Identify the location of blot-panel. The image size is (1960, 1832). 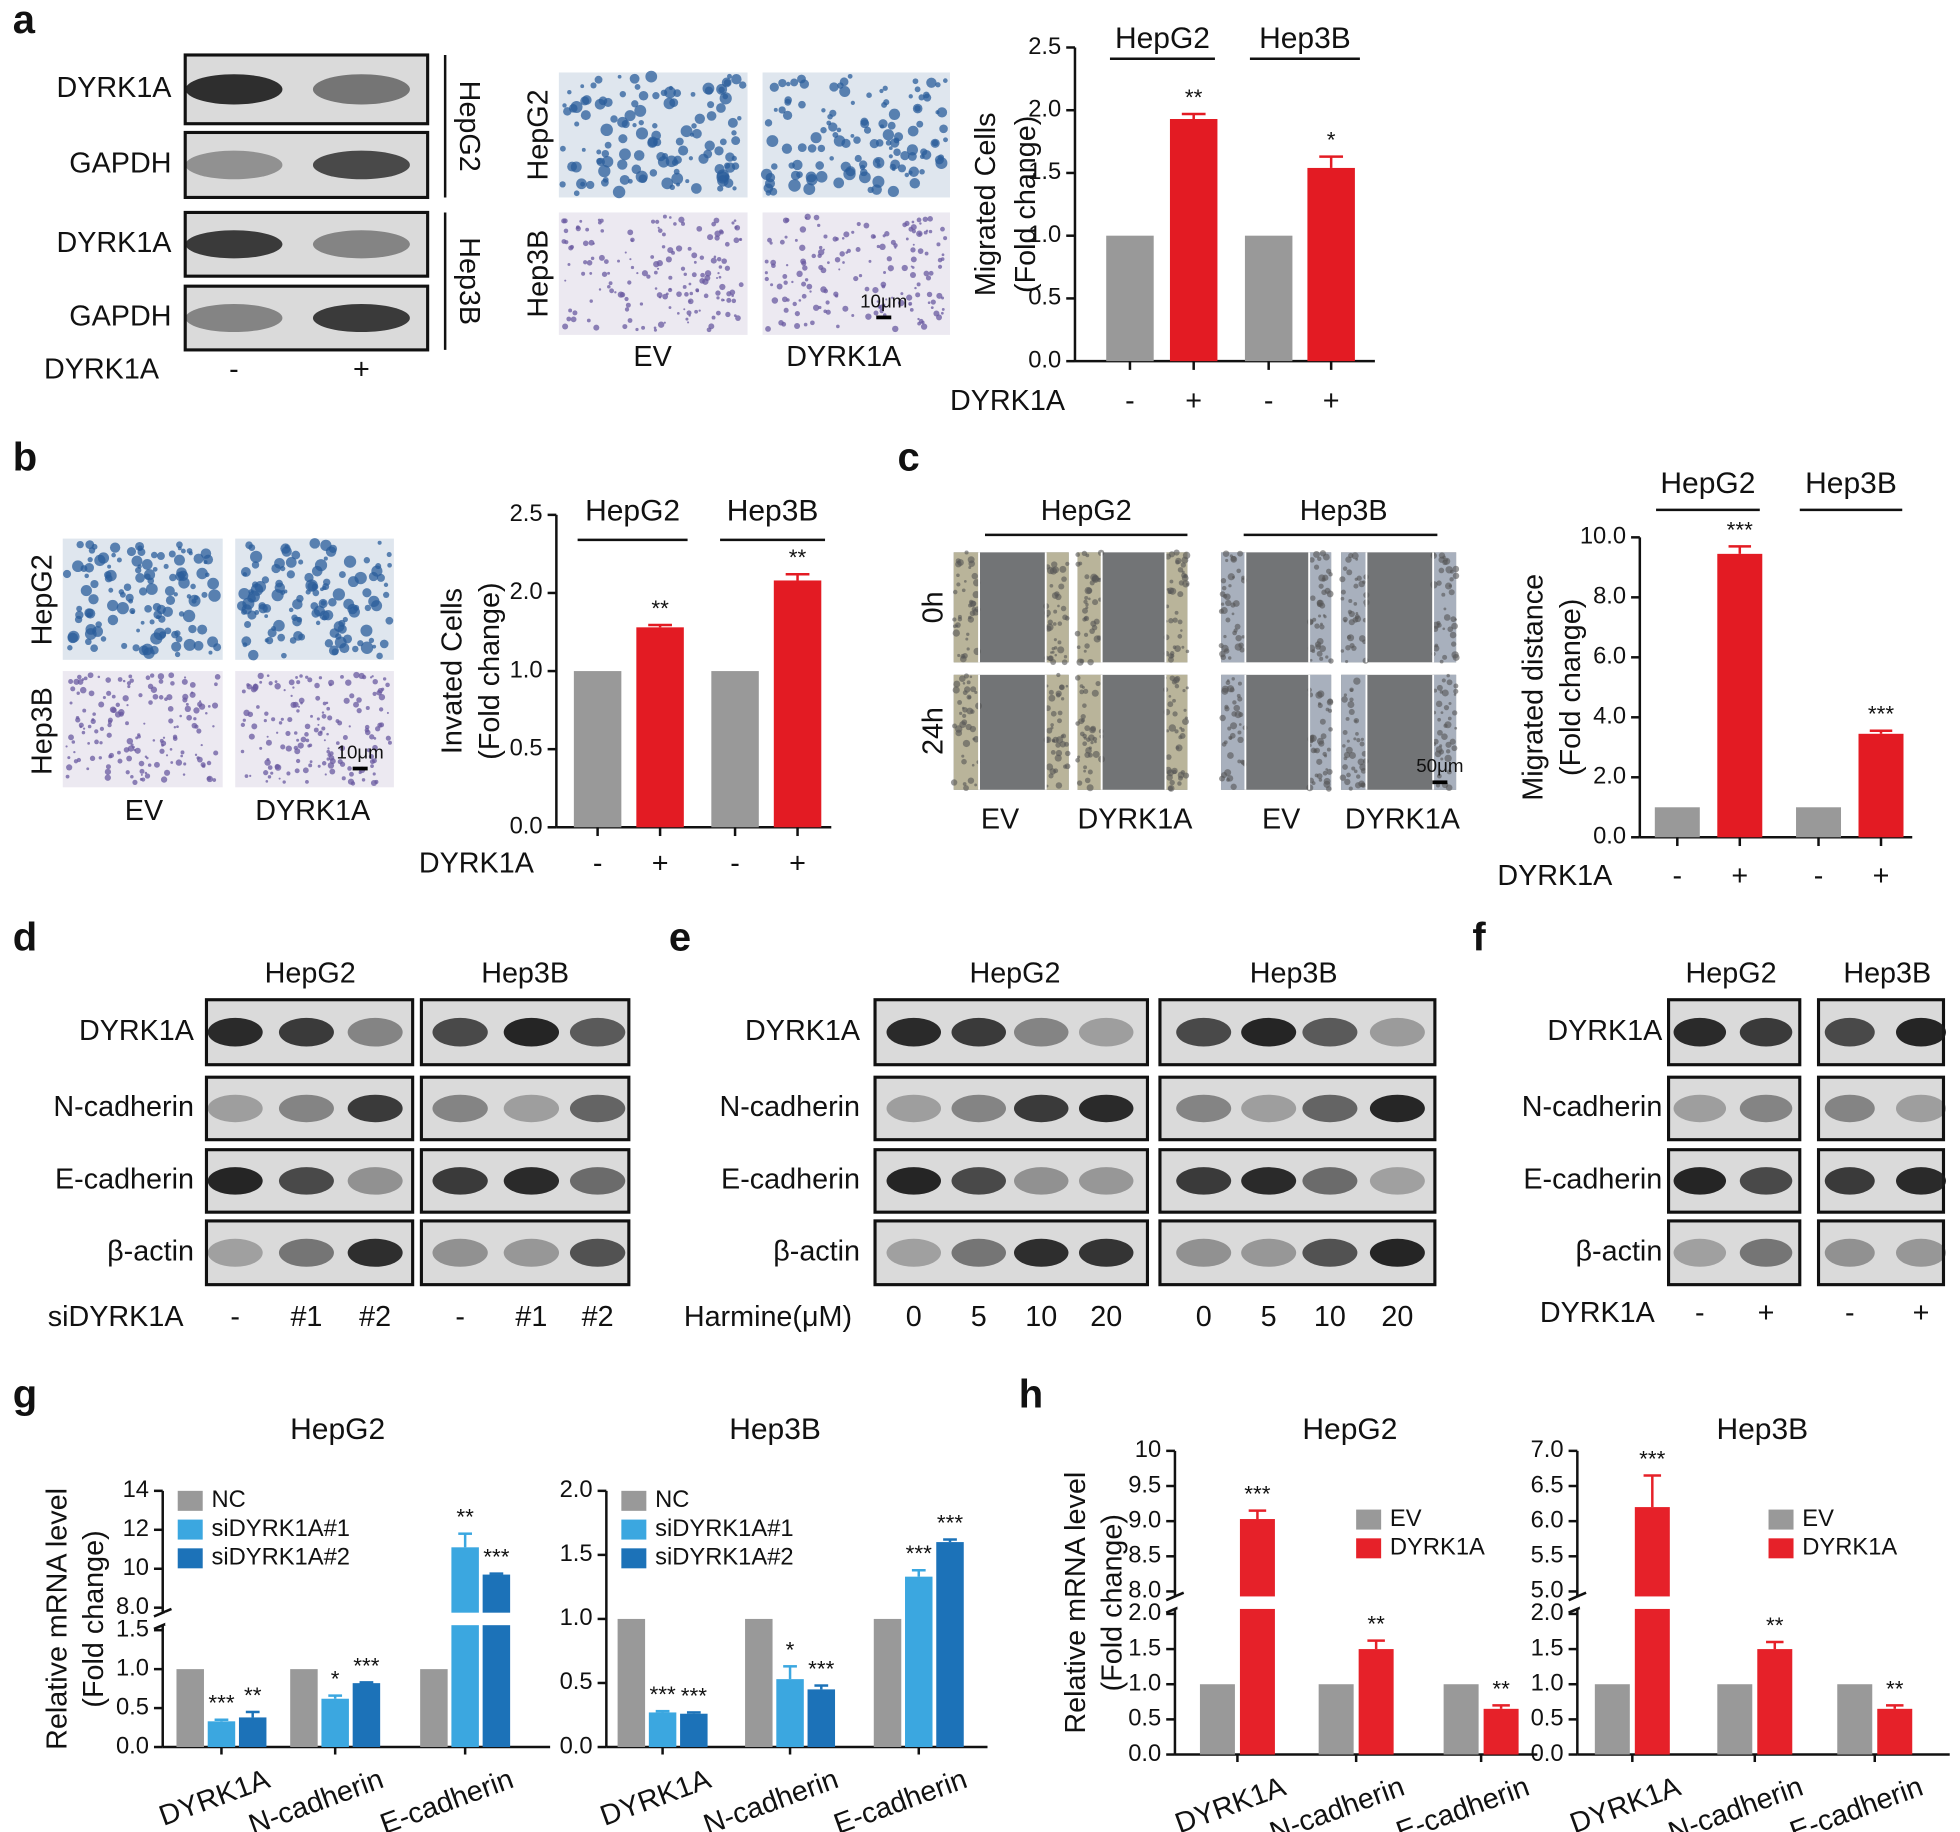
(1734, 1108).